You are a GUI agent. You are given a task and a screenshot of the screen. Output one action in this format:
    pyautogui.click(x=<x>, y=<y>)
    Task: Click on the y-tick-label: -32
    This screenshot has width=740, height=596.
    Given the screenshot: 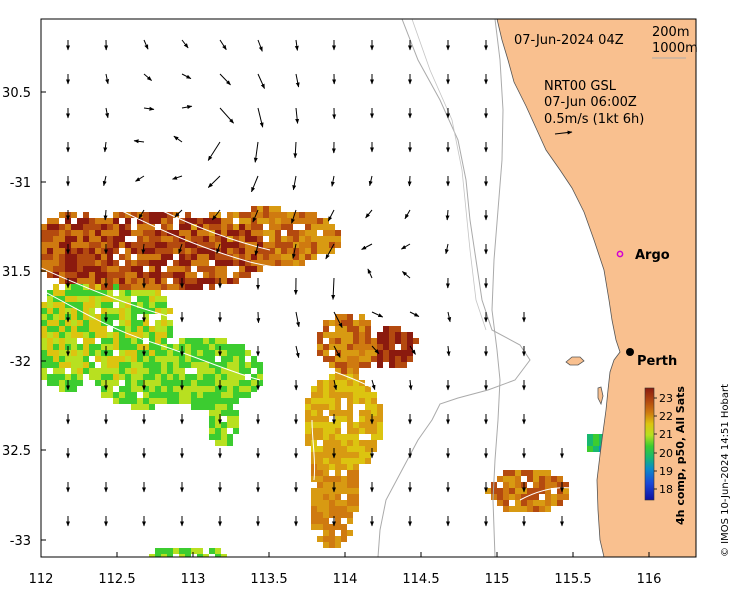 What is the action you would take?
    pyautogui.click(x=20, y=362)
    